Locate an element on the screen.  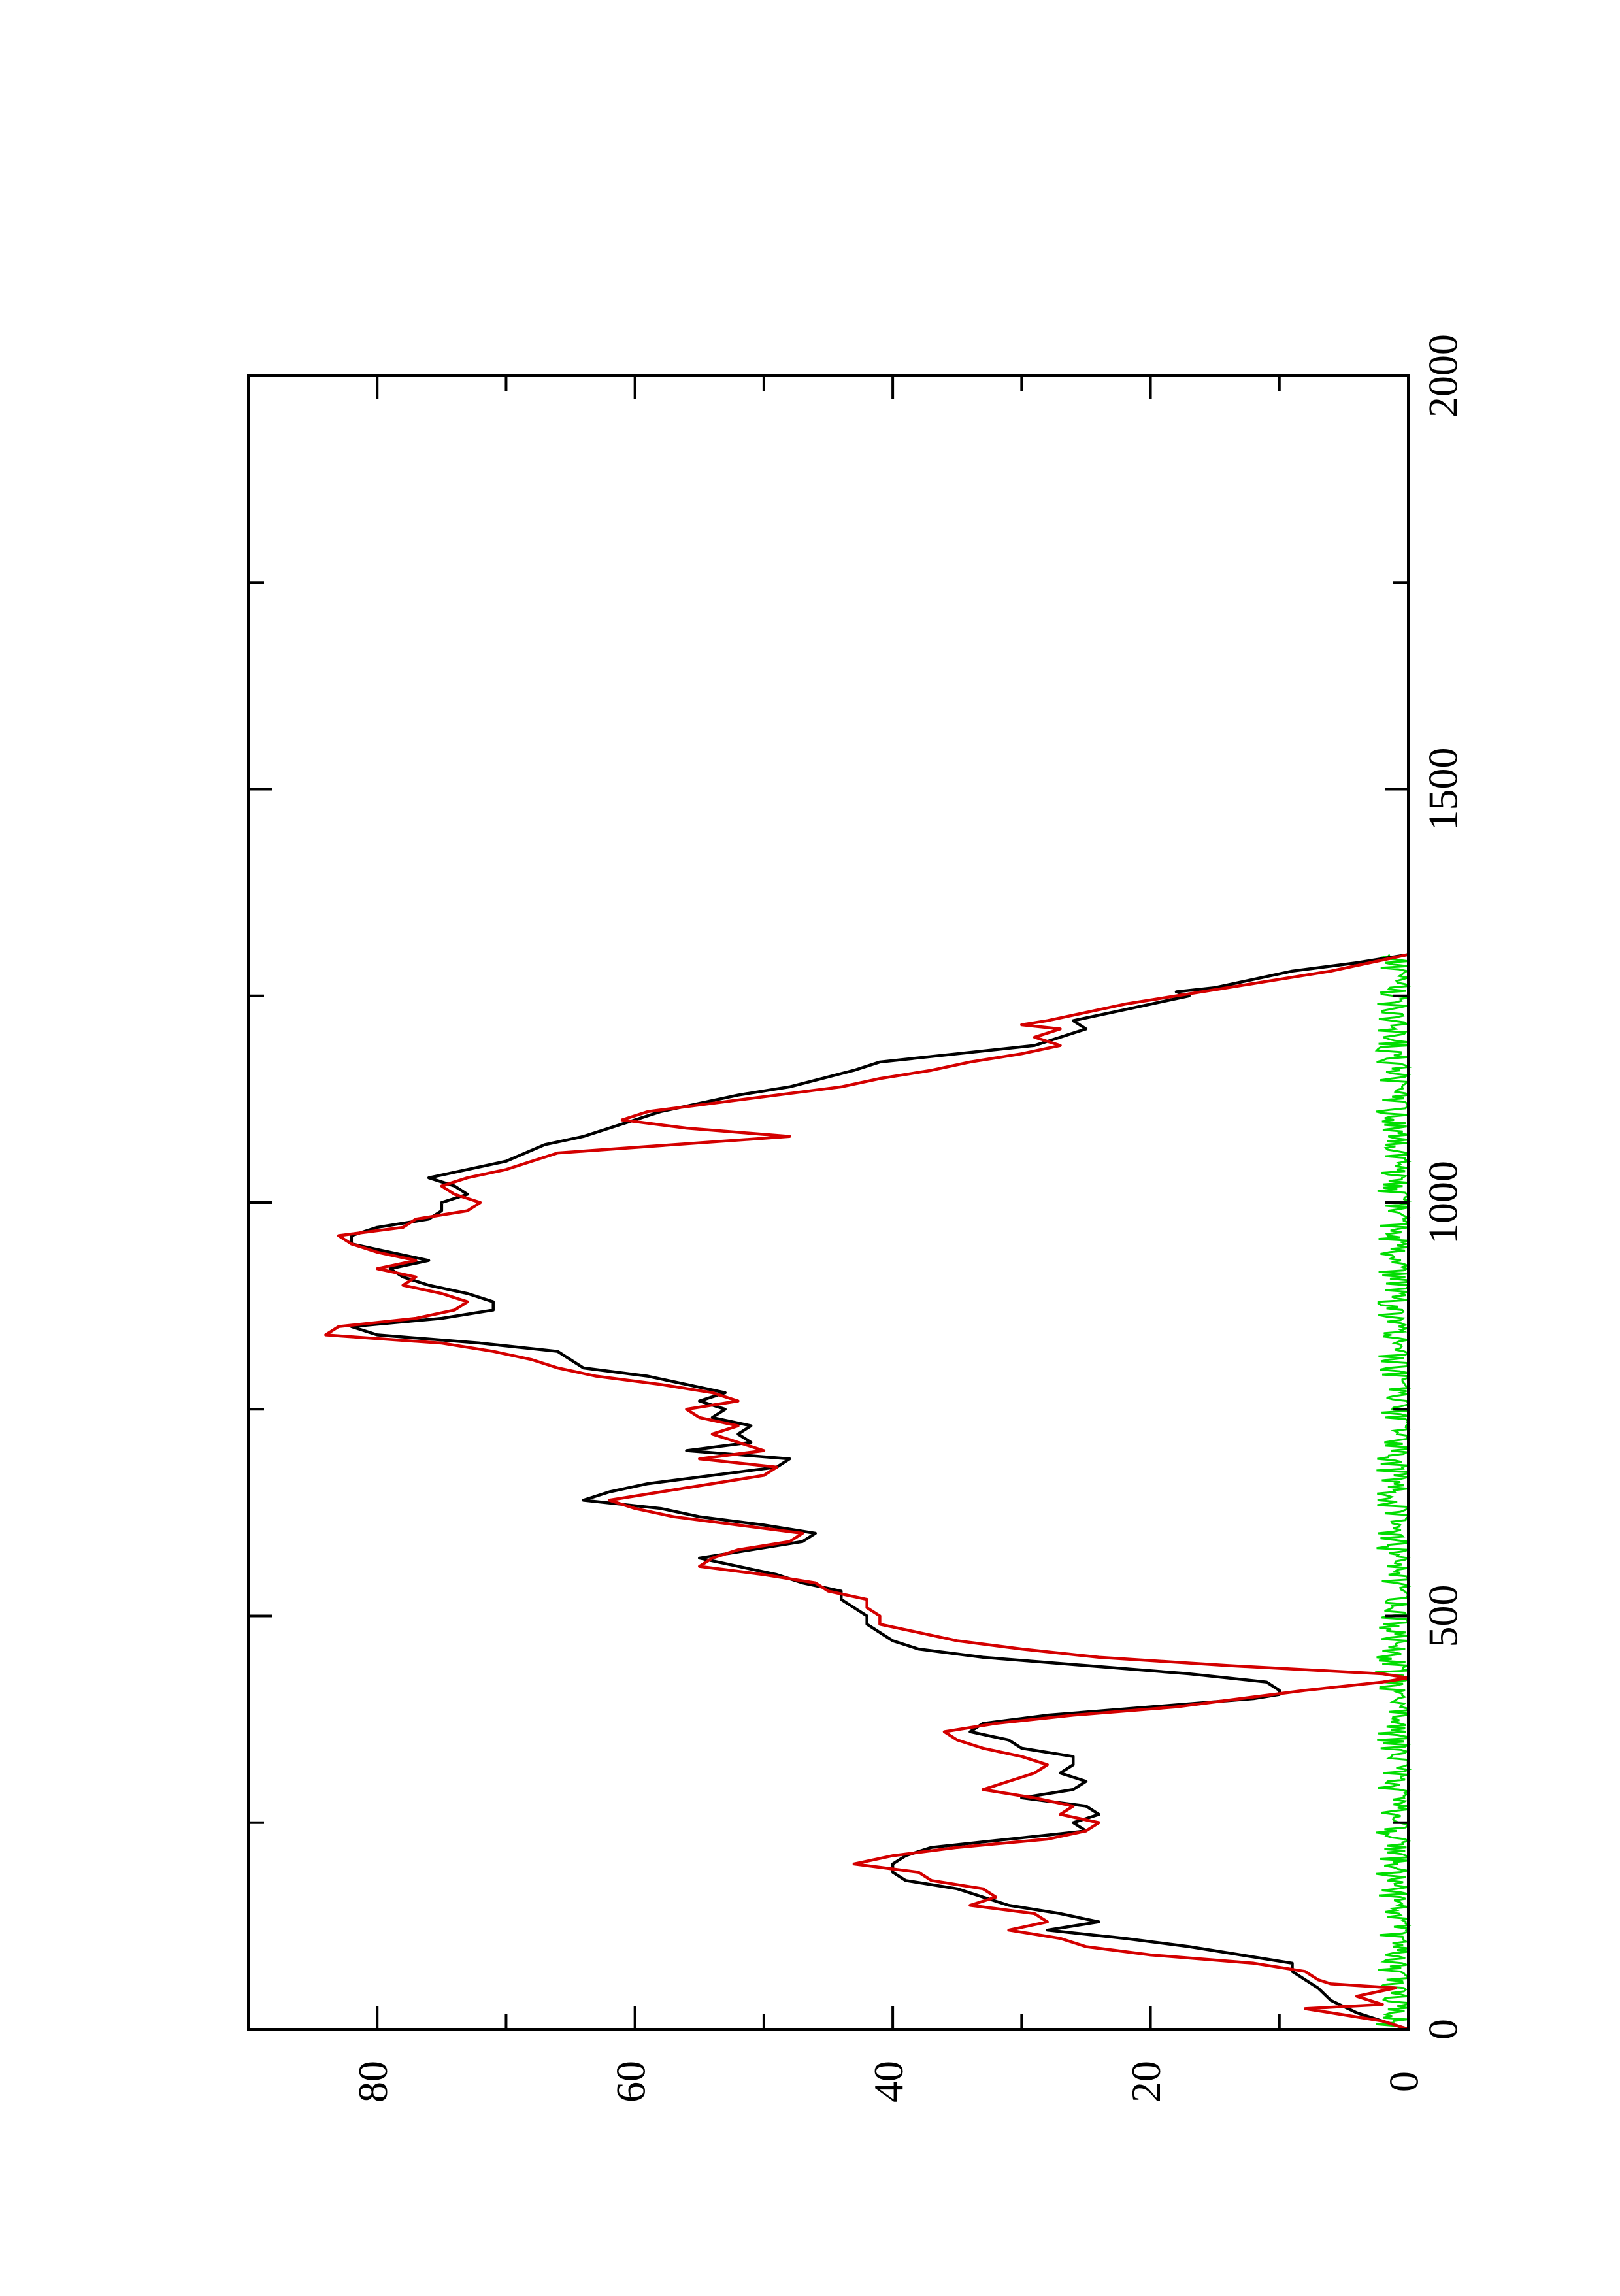
x-tick-label: 1500 is located at coordinates (1443, 789).